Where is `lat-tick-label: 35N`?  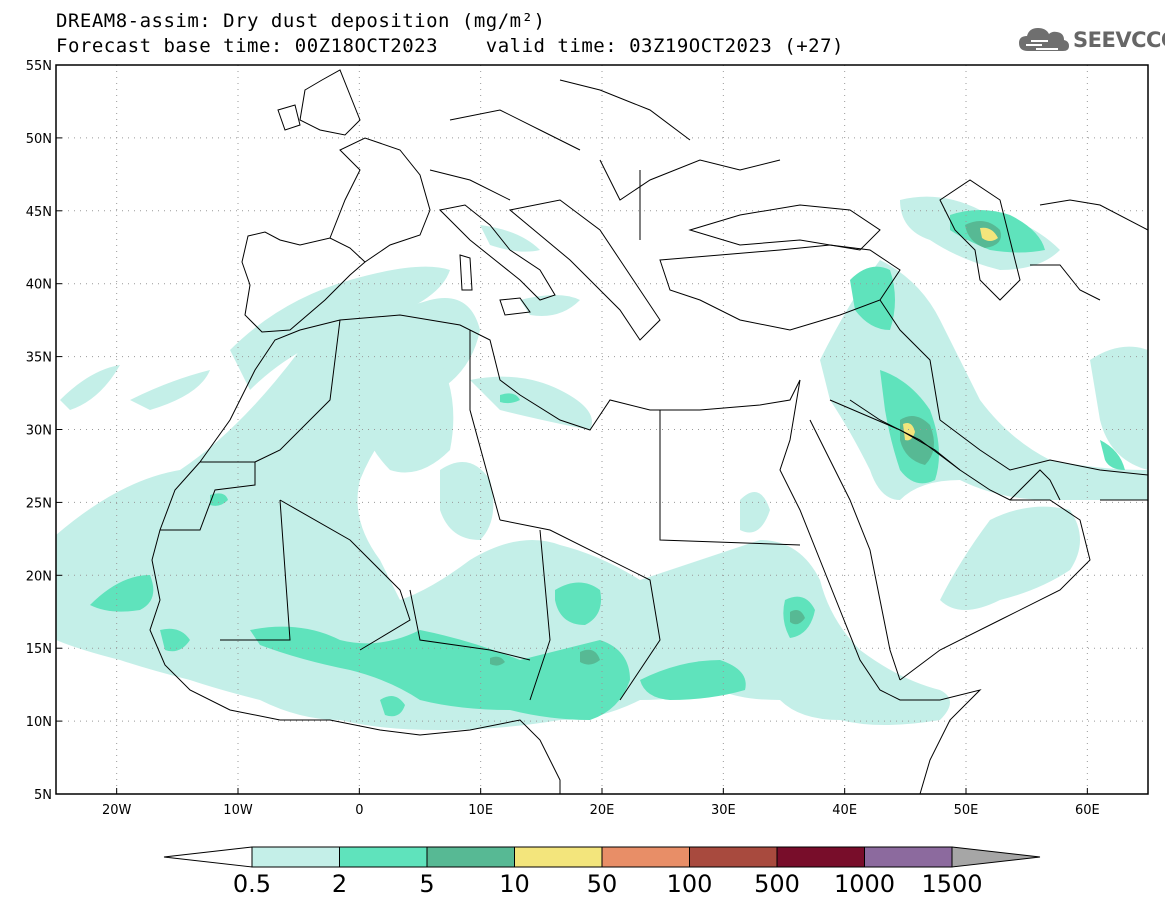
lat-tick-label: 35N is located at coordinates (39, 358).